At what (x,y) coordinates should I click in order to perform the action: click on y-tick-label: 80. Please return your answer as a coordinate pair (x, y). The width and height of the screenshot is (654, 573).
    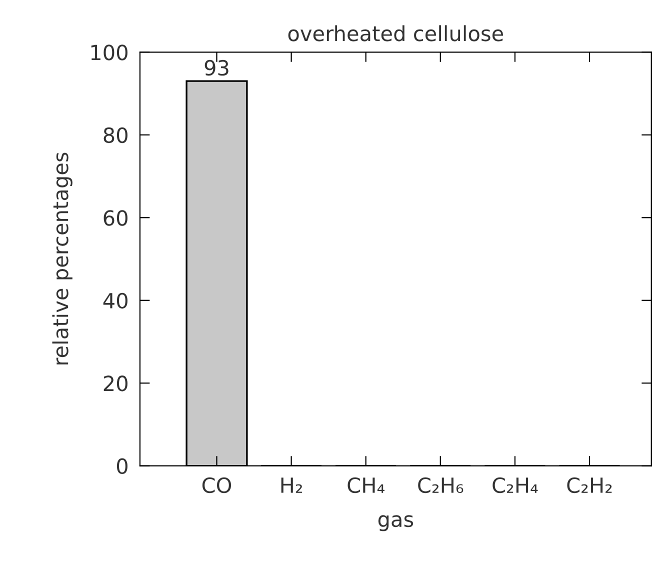
    Looking at the image, I should click on (116, 135).